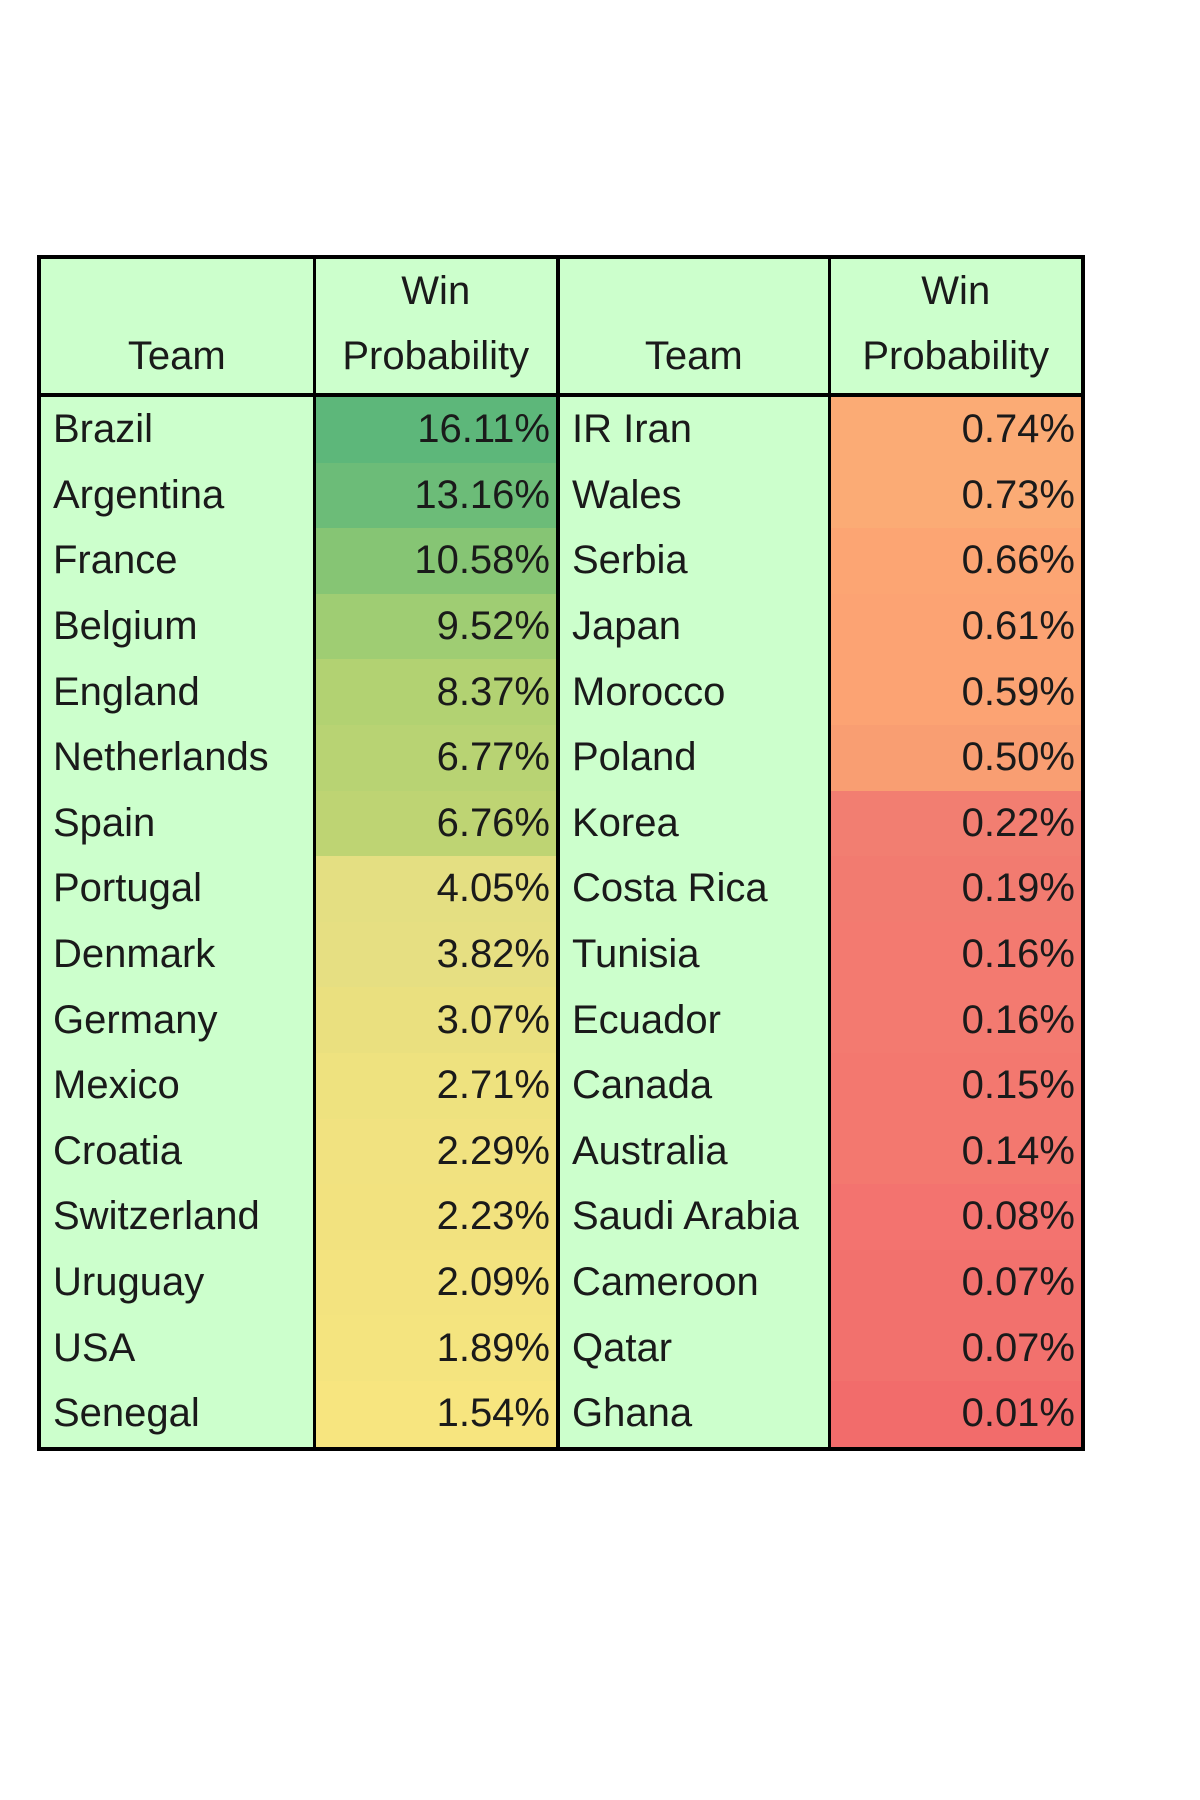 The width and height of the screenshot is (1200, 1800). What do you see at coordinates (436, 356) in the screenshot?
I see `header-win-probability-left-line2: Probability` at bounding box center [436, 356].